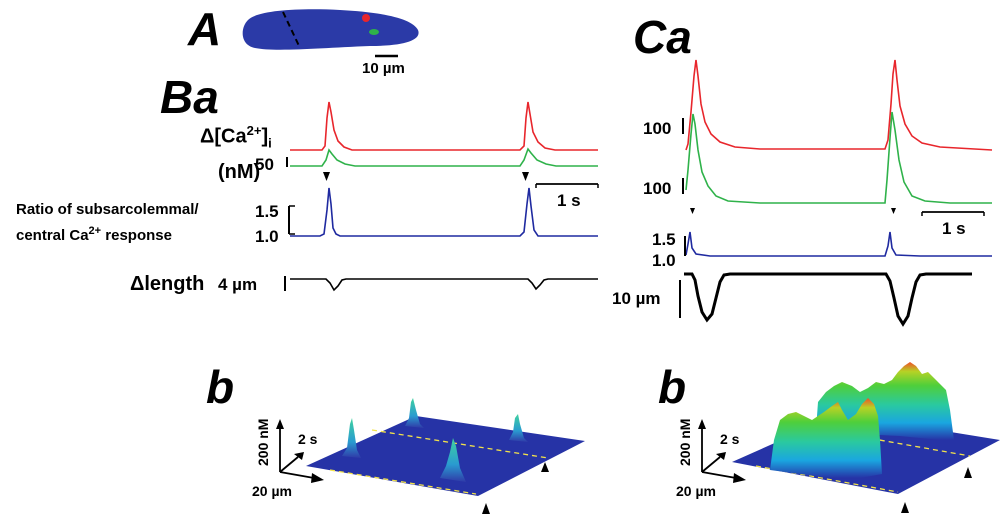 The height and width of the screenshot is (517, 1002). Describe the element at coordinates (838, 157) in the screenshot. I see `ca-trace-central` at that location.